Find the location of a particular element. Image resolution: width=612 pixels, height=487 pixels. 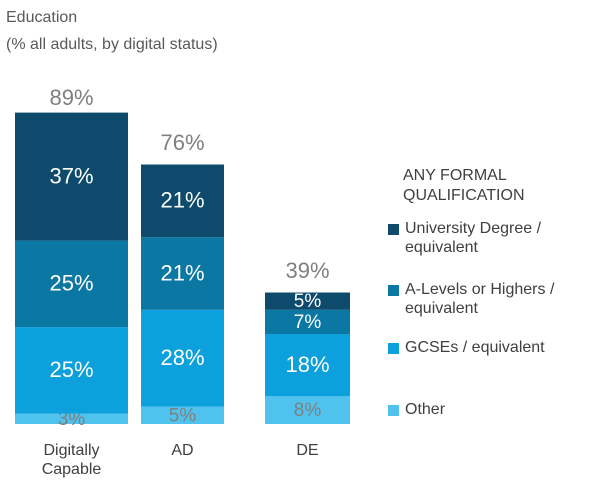

data-label: 7% is located at coordinates (308, 322).